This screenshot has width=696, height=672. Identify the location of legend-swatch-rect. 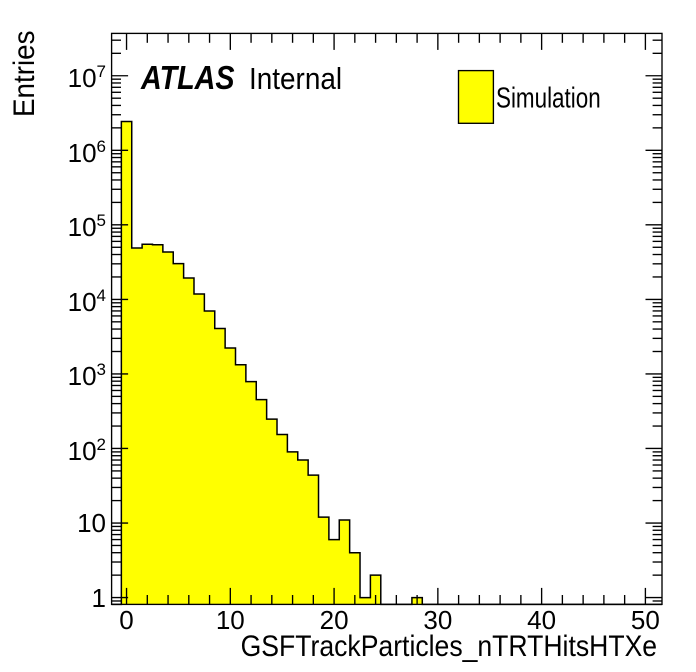
(476, 96).